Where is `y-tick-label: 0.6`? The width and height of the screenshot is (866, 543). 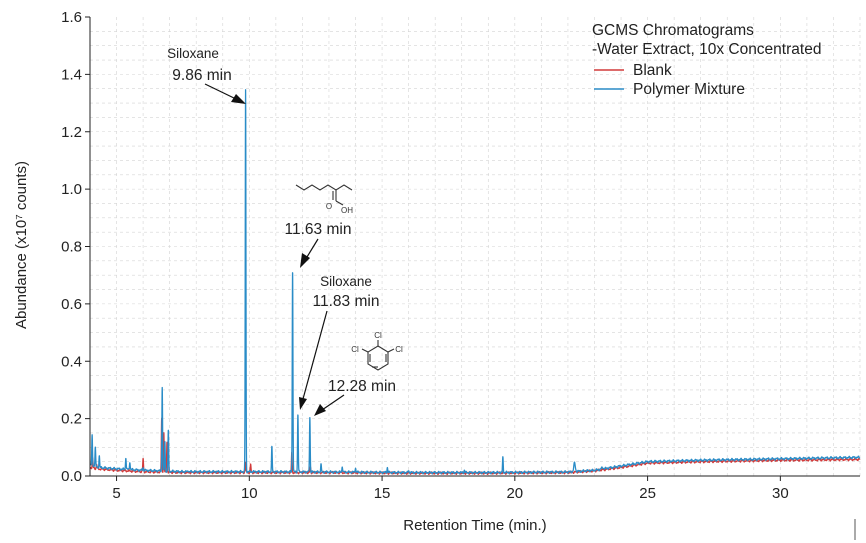 y-tick-label: 0.6 is located at coordinates (71, 304).